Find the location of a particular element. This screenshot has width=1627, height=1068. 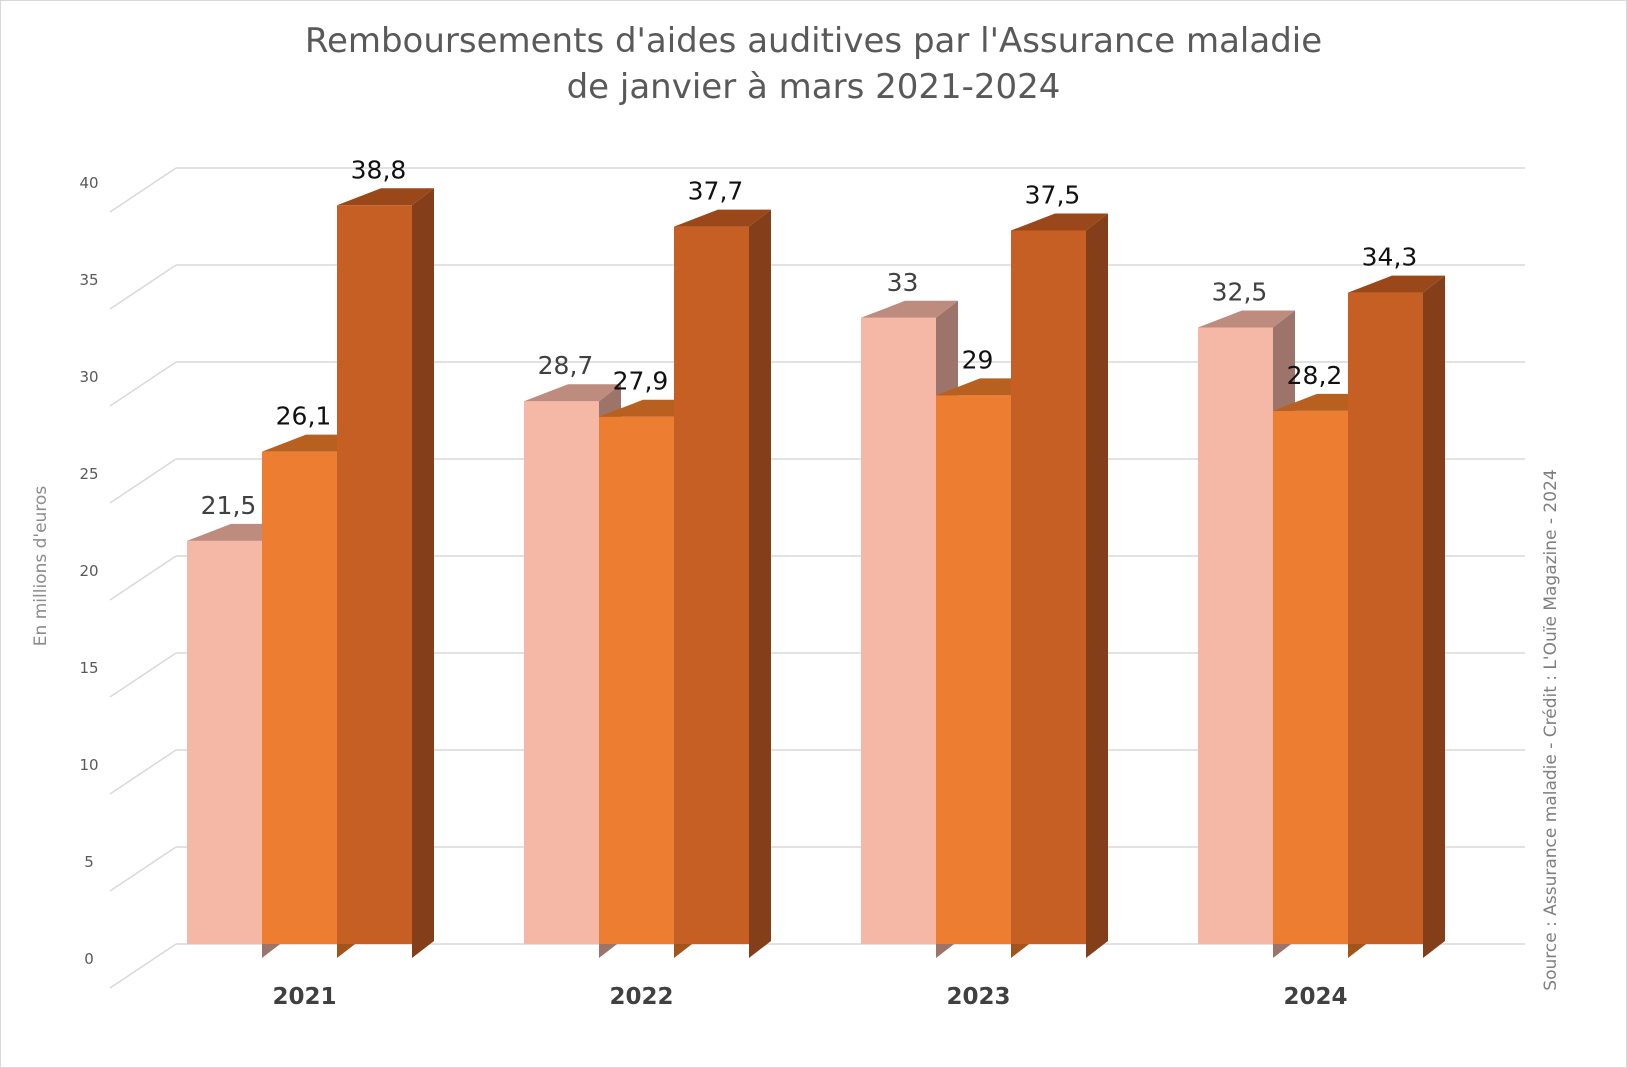

data-label: 29 is located at coordinates (978, 359).